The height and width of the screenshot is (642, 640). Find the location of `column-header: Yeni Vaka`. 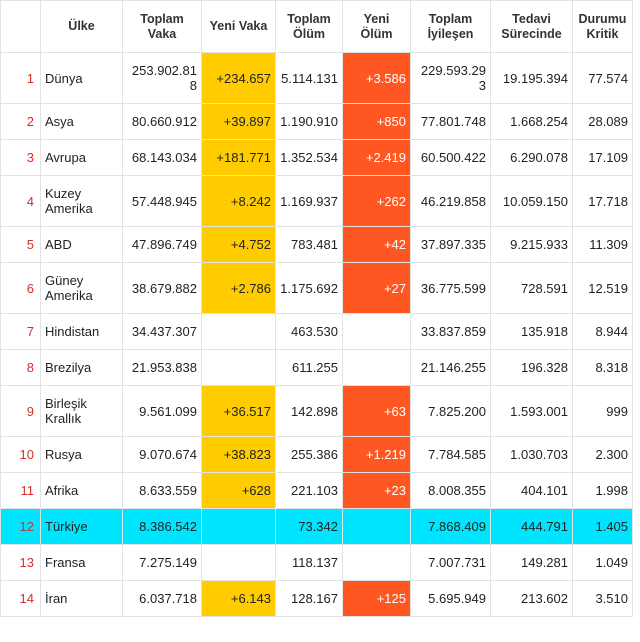

column-header: Yeni Vaka is located at coordinates (238, 26).